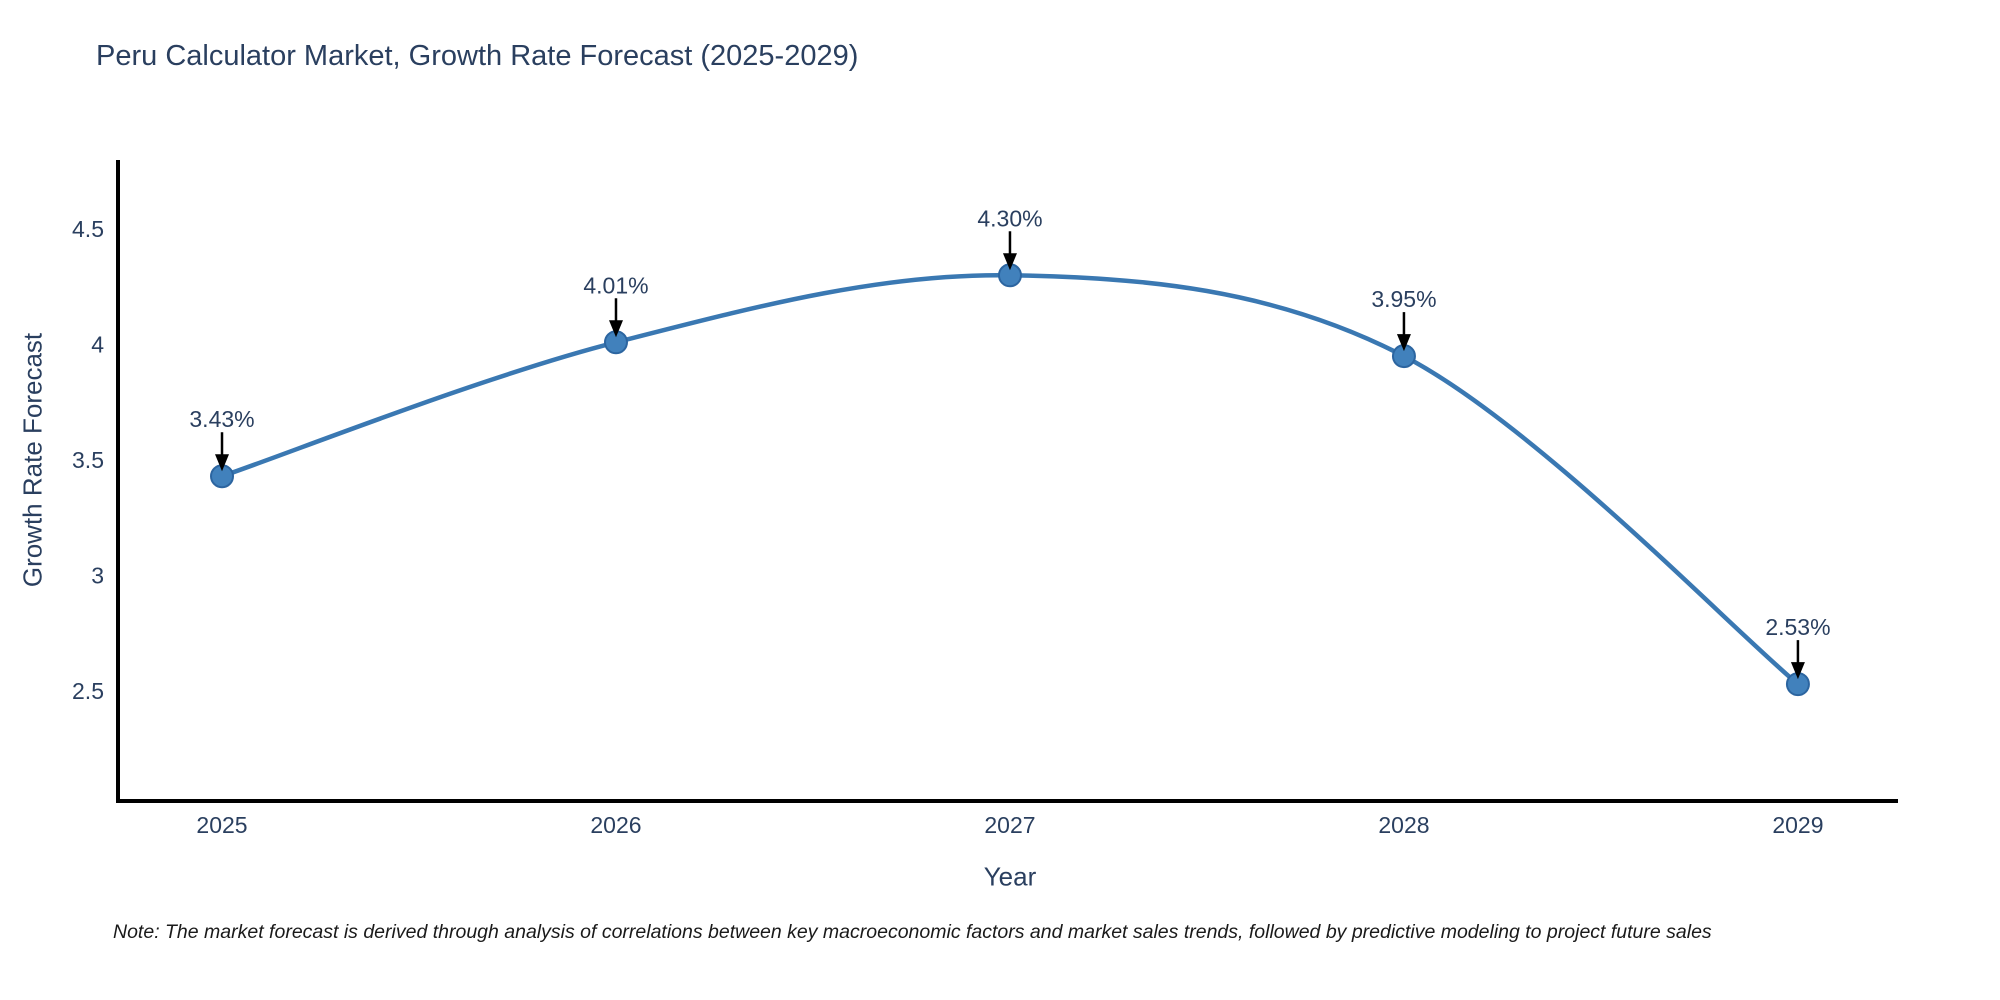 The height and width of the screenshot is (1000, 2000). I want to click on annotation-label-2026: 4.01%, so click(615, 285).